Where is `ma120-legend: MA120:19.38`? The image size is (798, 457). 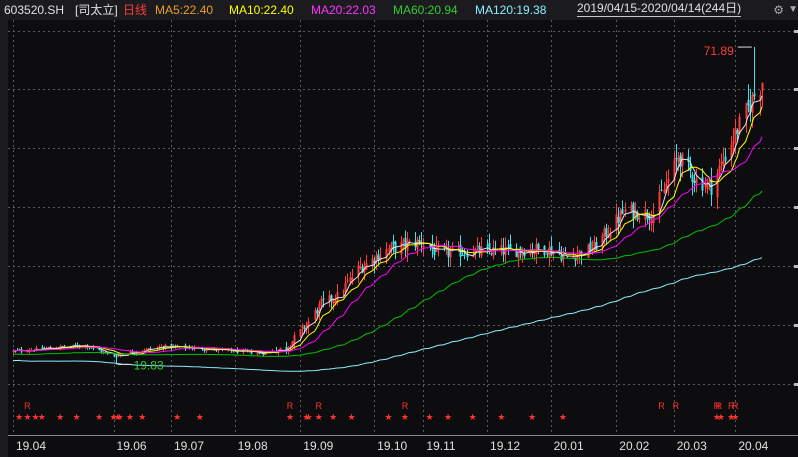 ma120-legend: MA120:19.38 is located at coordinates (511, 10).